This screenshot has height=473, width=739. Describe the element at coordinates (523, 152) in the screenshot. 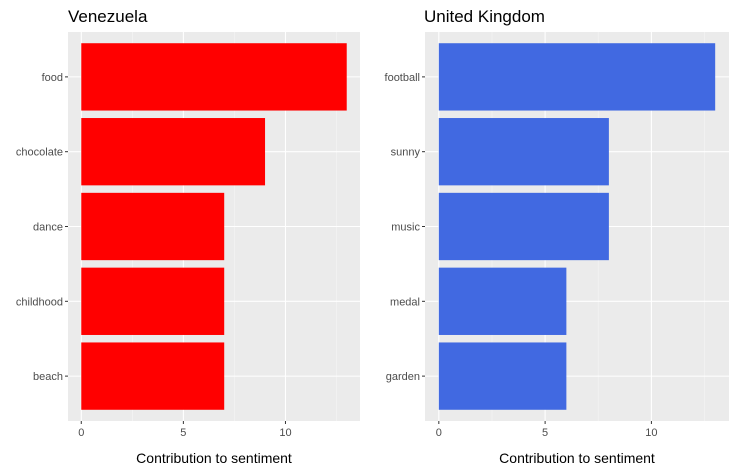

I see `bar-sunny` at that location.